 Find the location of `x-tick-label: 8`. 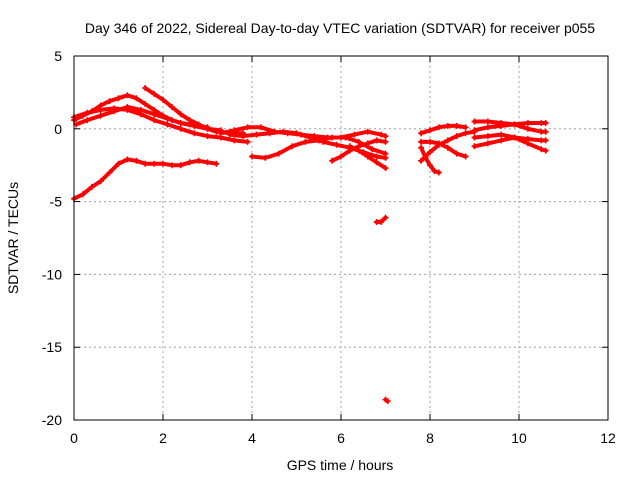

x-tick-label: 8 is located at coordinates (430, 438).